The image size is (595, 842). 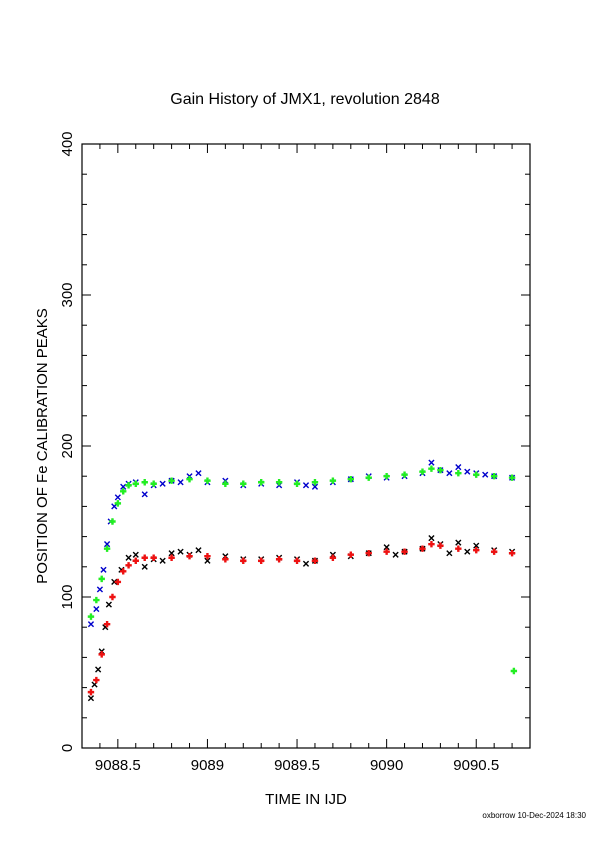 I want to click on y-tick-label: 100, so click(x=67, y=596).